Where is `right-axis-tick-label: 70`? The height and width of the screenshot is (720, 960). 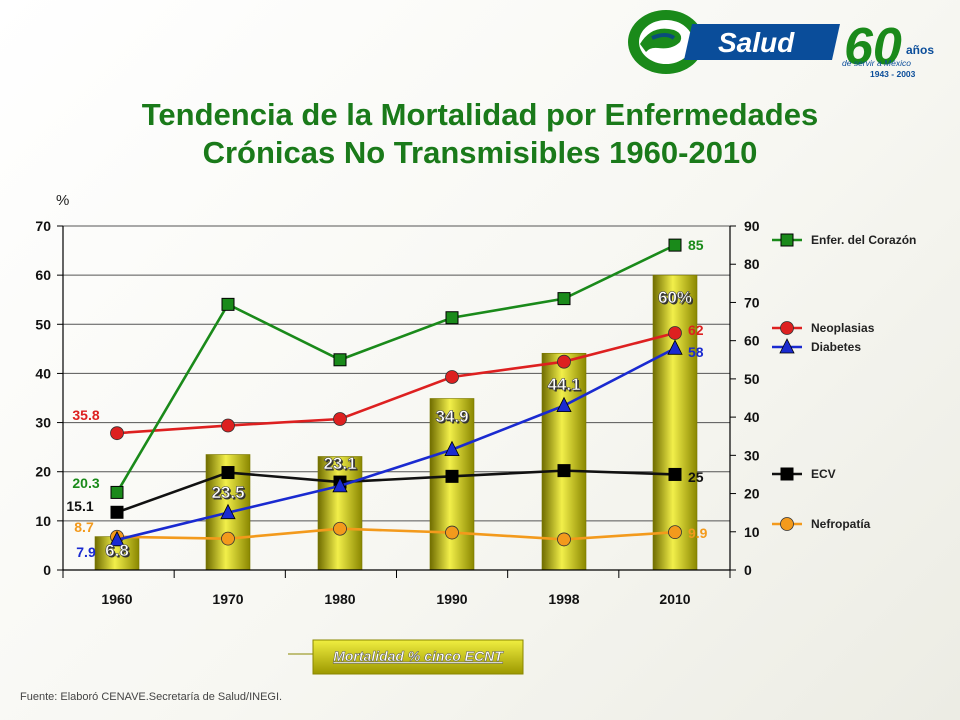
right-axis-tick-label: 70 is located at coordinates (752, 302).